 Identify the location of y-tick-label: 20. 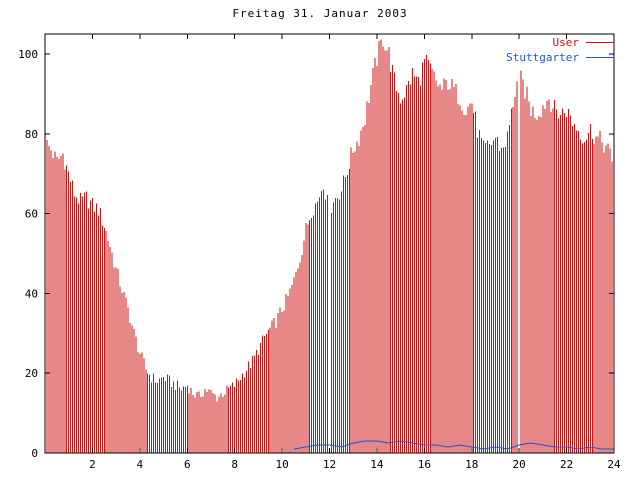
(31, 373).